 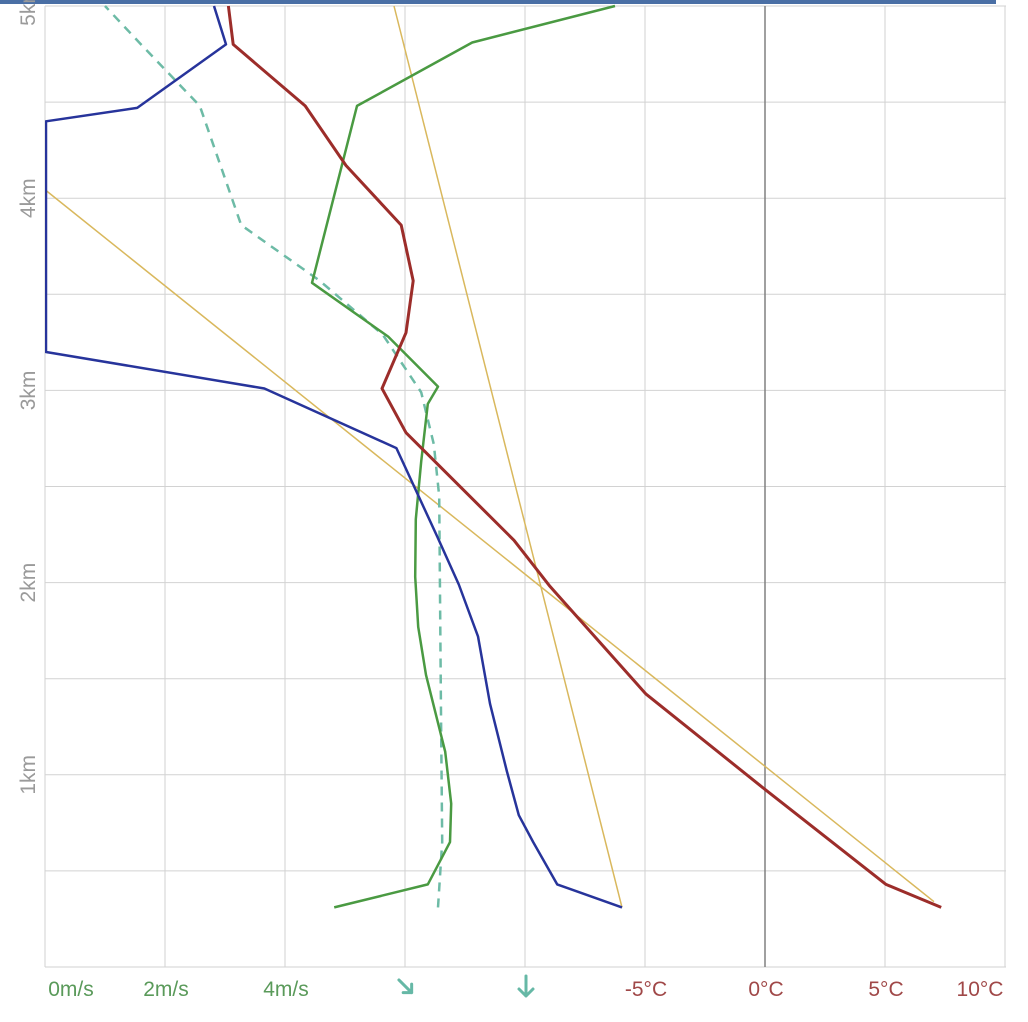 I want to click on wind-label-2: 2m/s, so click(x=166, y=989).